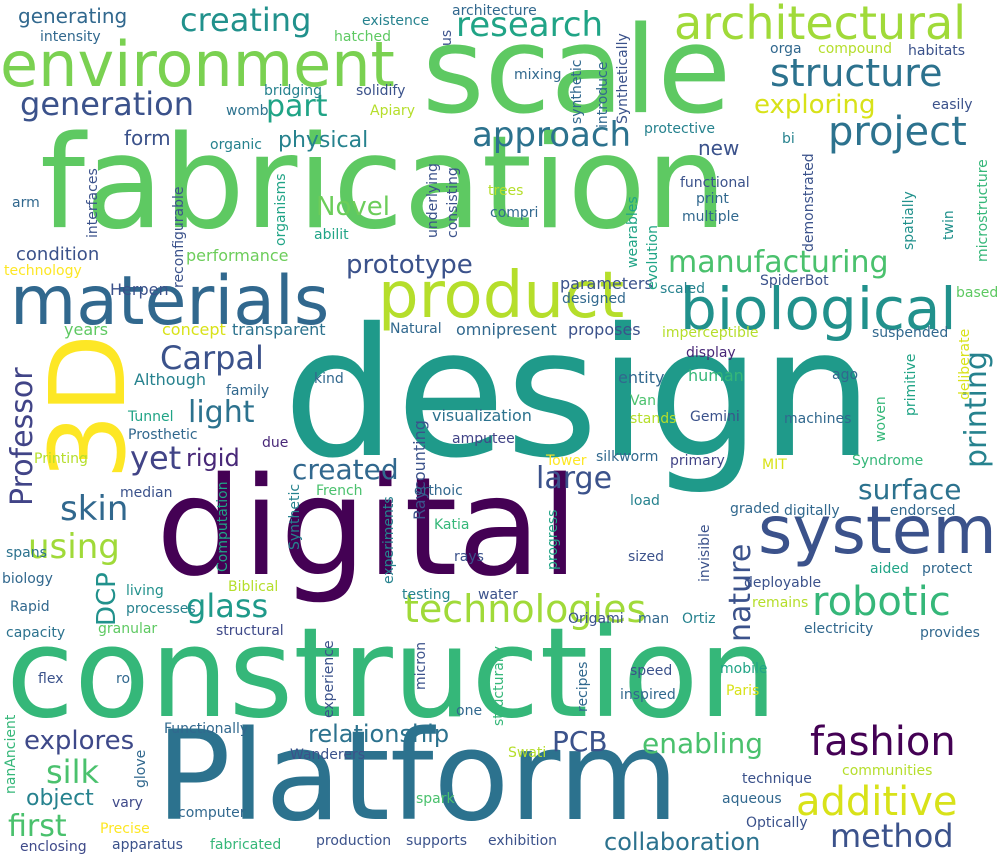 The width and height of the screenshot is (1000, 860). I want to click on cloud-word: granular, so click(128, 629).